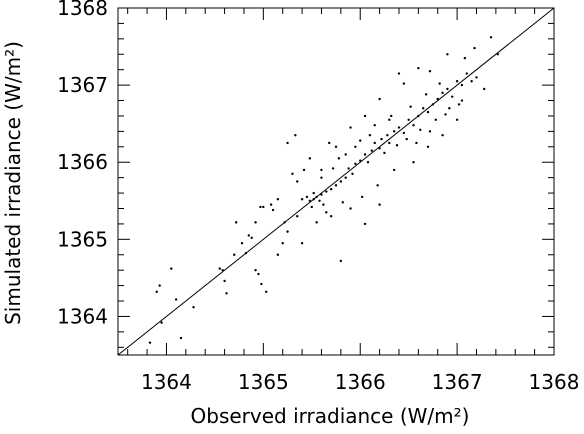 The width and height of the screenshot is (584, 434). What do you see at coordinates (13, 183) in the screenshot?
I see `y-axis-title: Simulated irradiance (W/m²)` at bounding box center [13, 183].